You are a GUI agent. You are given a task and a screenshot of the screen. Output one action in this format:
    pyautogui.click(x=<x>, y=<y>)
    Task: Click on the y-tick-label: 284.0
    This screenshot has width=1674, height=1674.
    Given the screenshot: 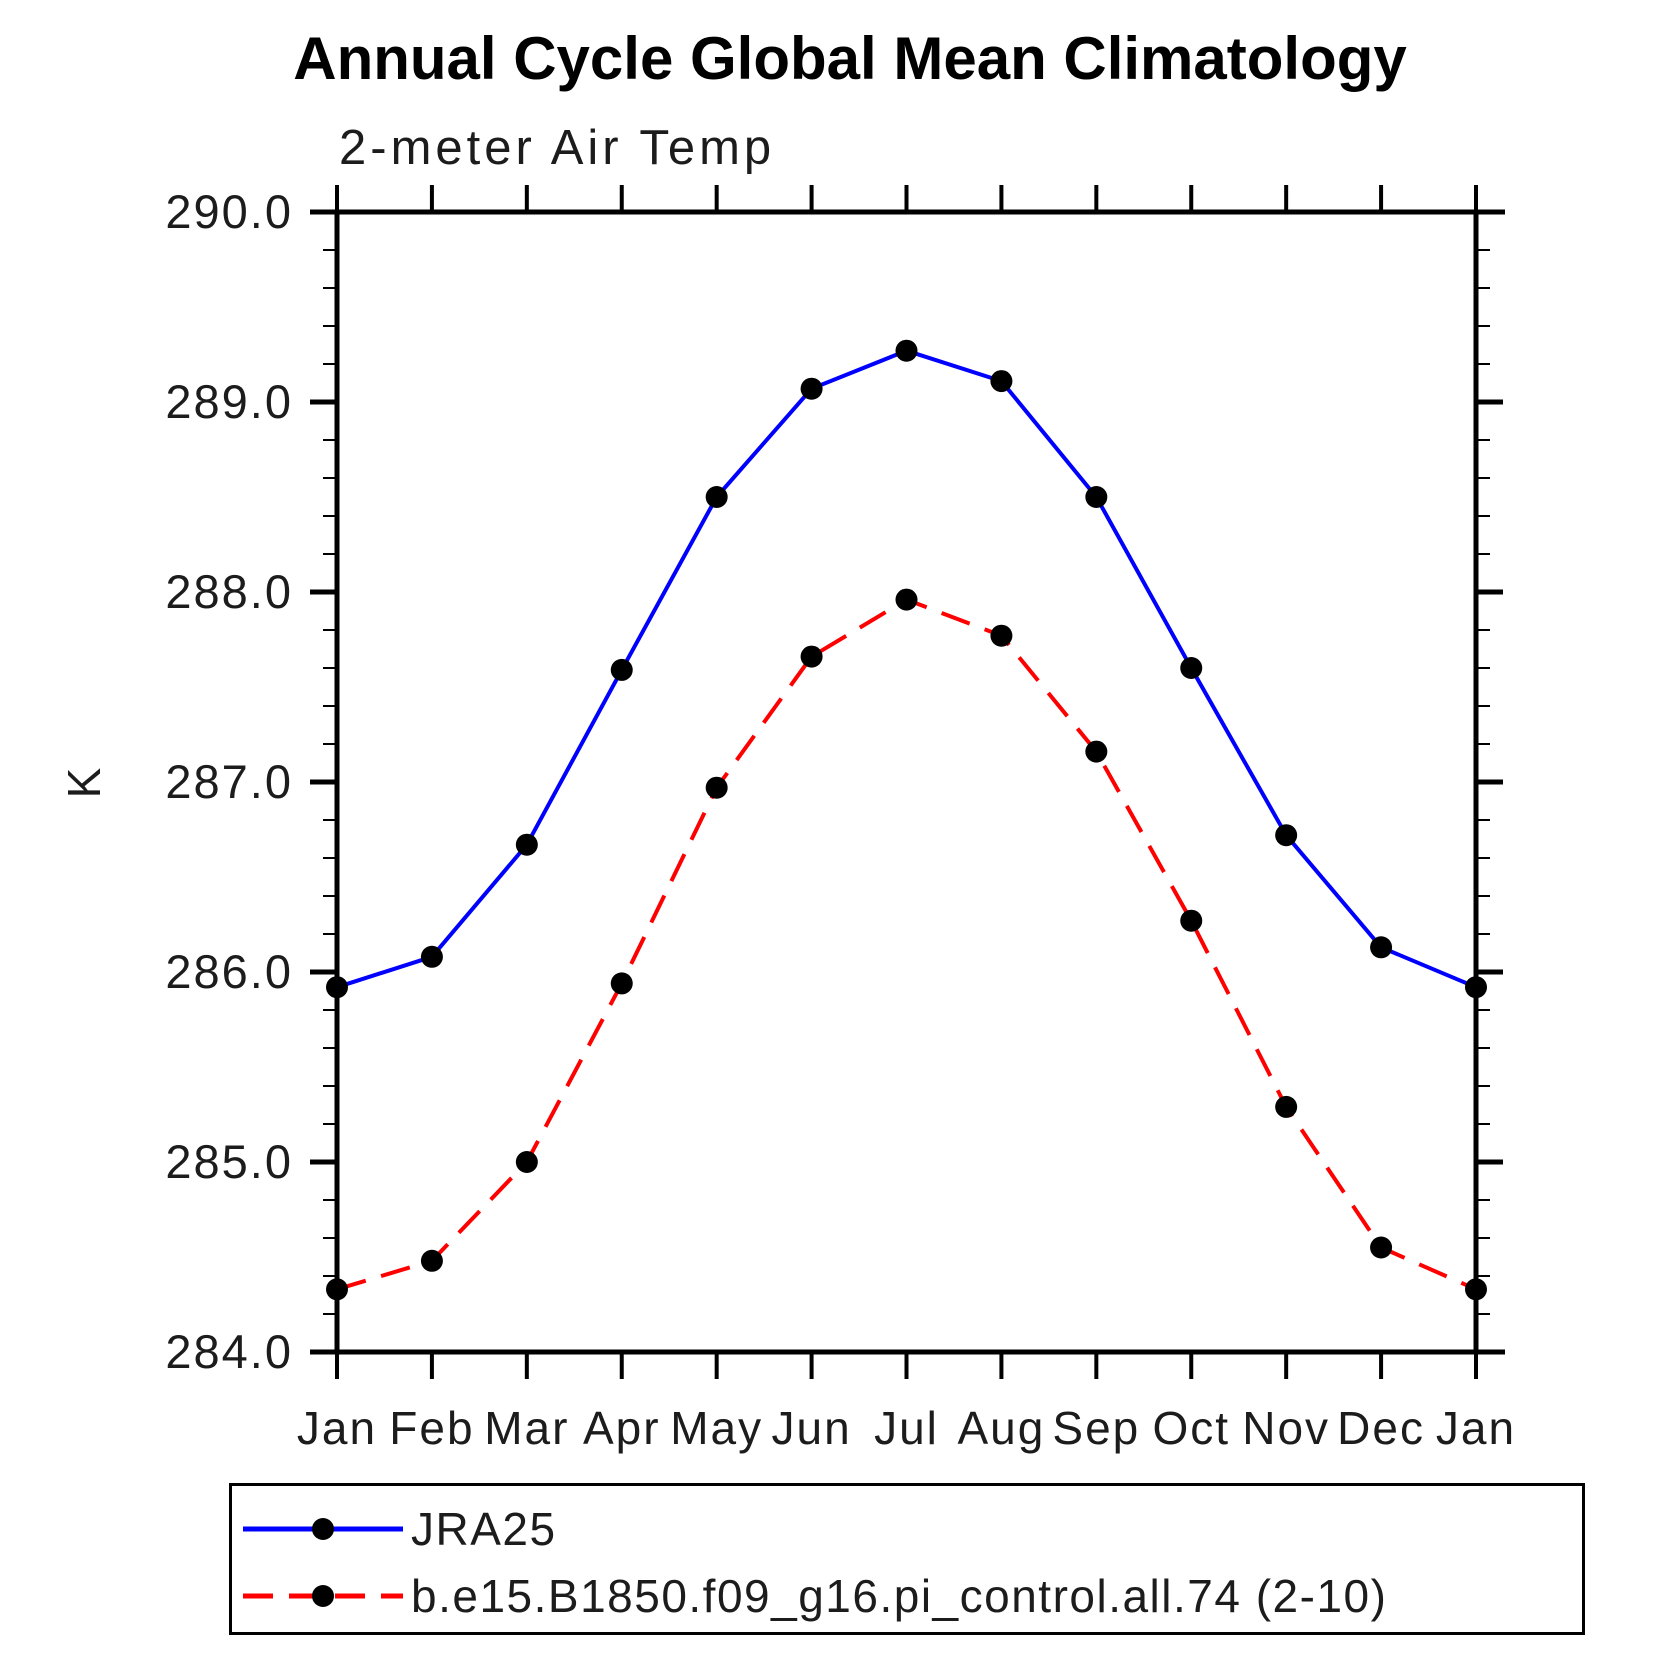 What is the action you would take?
    pyautogui.click(x=229, y=1351)
    